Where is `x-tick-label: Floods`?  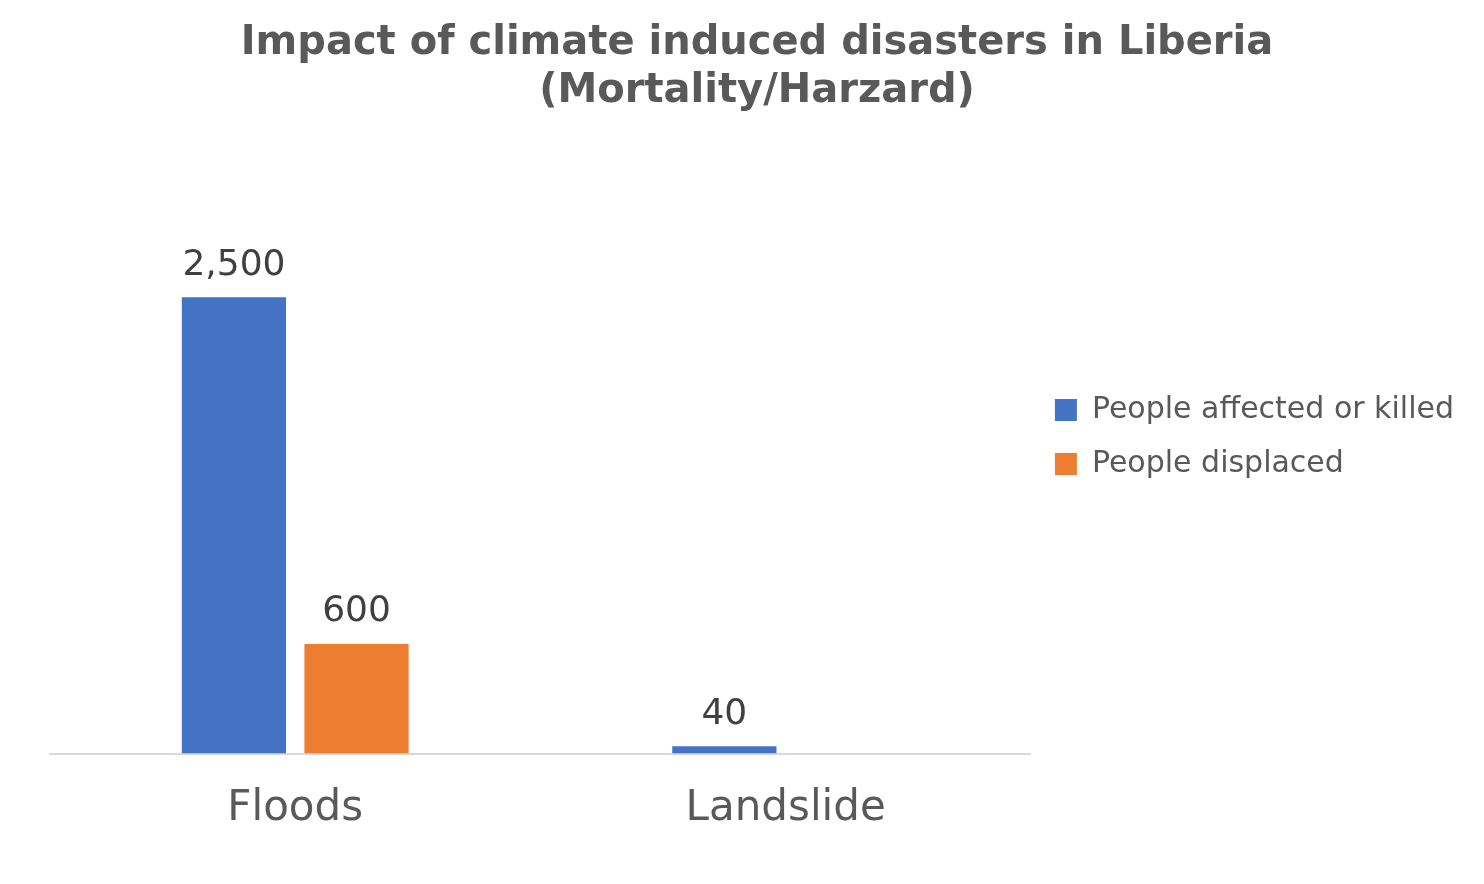 x-tick-label: Floods is located at coordinates (295, 805).